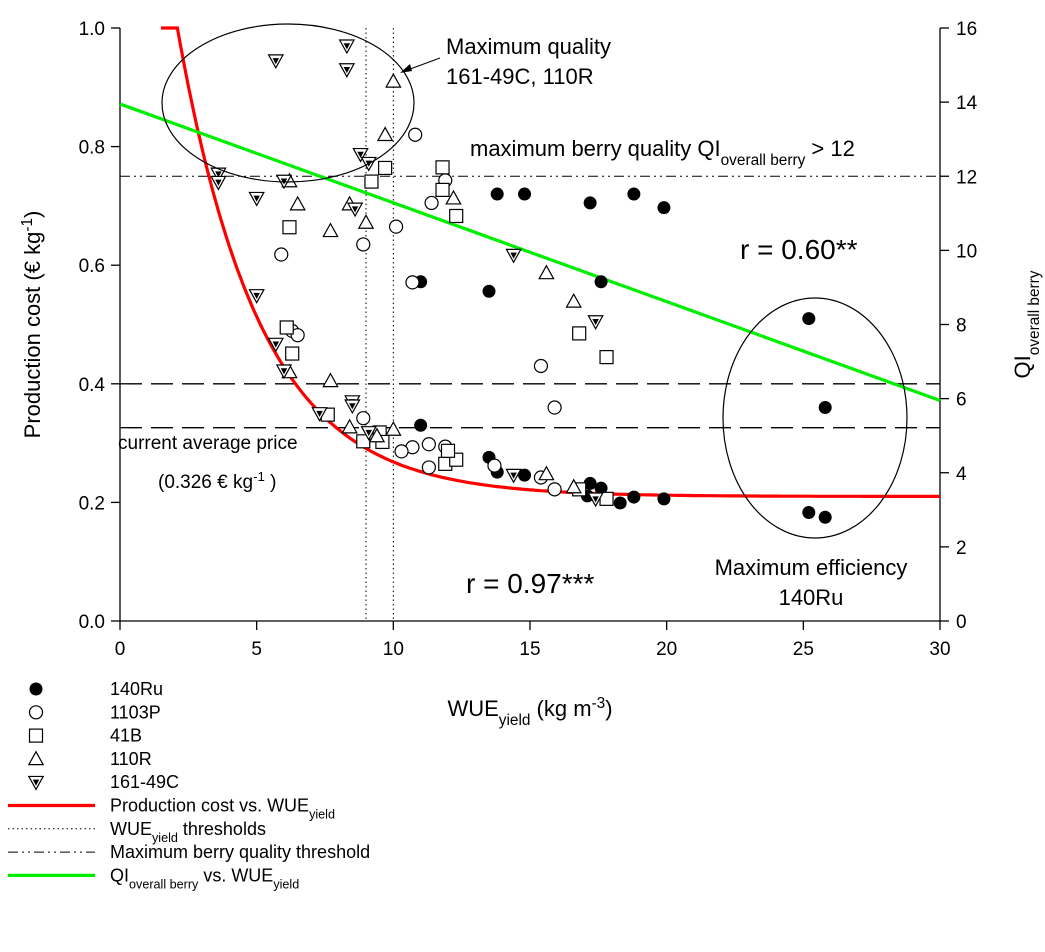 The width and height of the screenshot is (1045, 952). What do you see at coordinates (120, 649) in the screenshot?
I see `x-tick-label: 0` at bounding box center [120, 649].